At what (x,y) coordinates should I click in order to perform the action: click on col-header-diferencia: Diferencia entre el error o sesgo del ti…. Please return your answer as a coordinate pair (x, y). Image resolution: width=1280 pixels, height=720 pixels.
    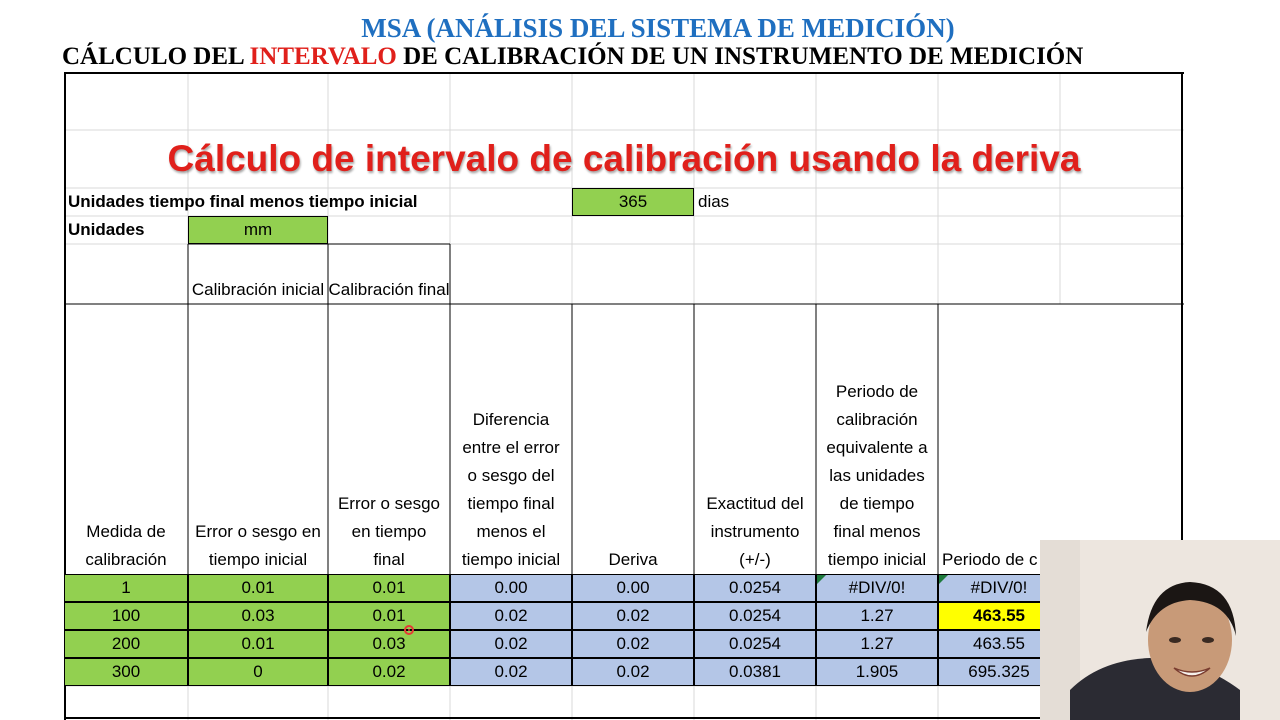
    Looking at the image, I should click on (511, 489).